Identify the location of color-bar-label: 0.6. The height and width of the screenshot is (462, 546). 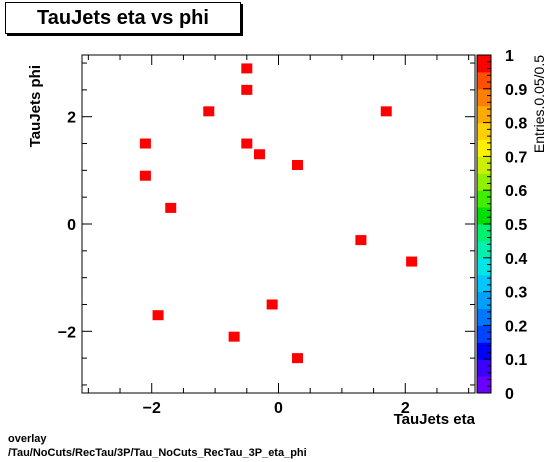
(516, 191).